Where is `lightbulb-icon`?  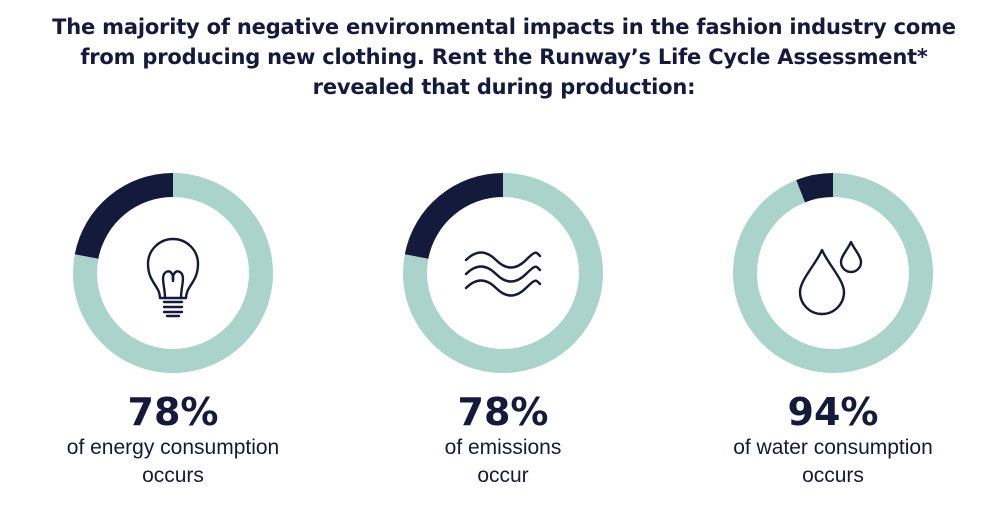
lightbulb-icon is located at coordinates (173, 277).